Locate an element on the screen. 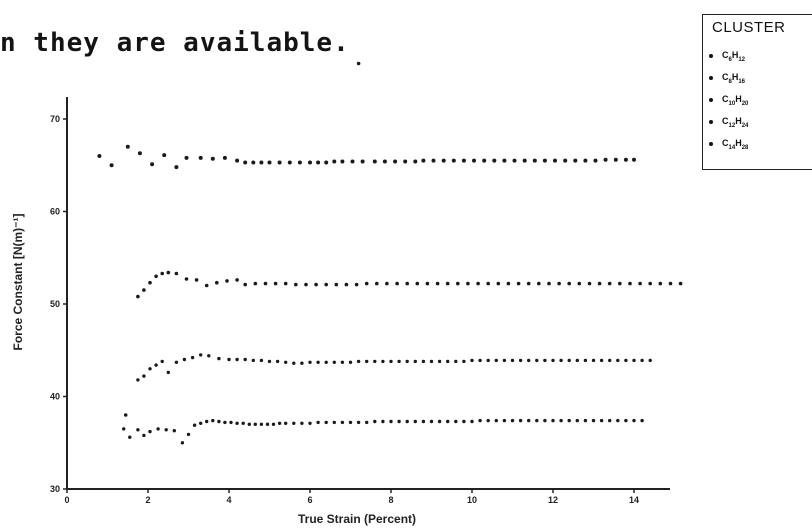 The width and height of the screenshot is (812, 531). legend-entry: C12H24 is located at coordinates (728, 122).